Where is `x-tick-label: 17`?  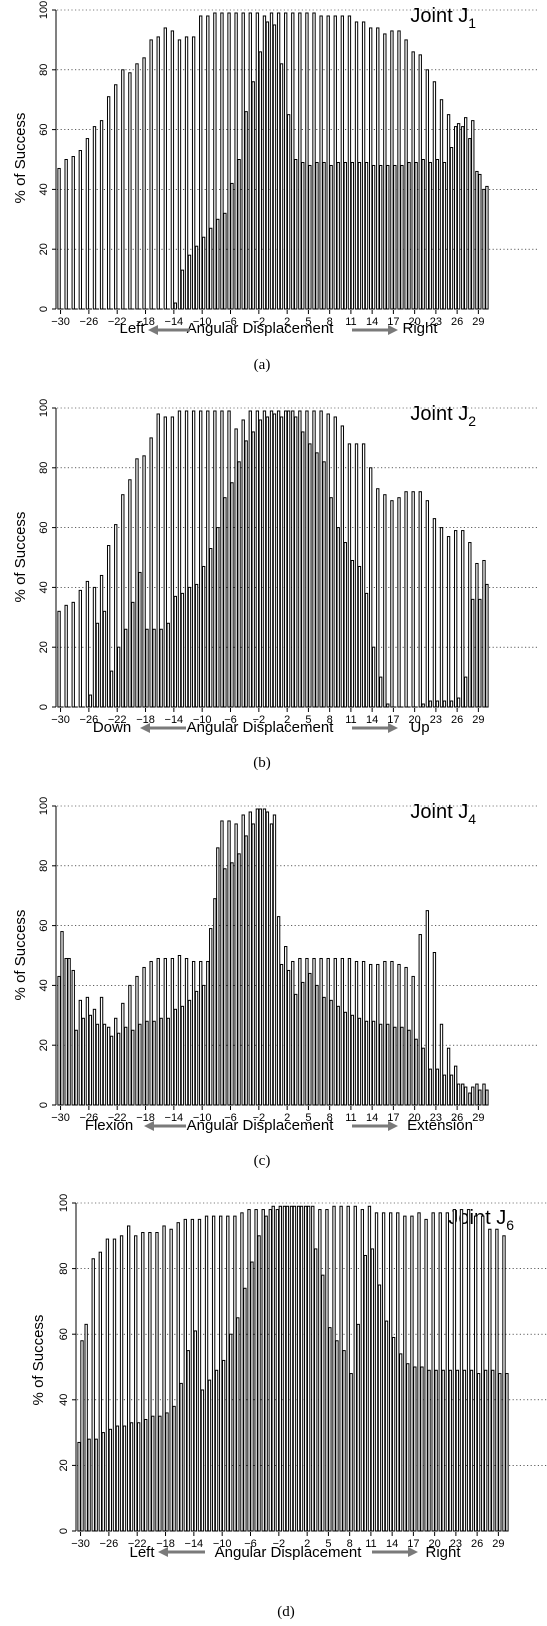
x-tick-label: 17 is located at coordinates (393, 720).